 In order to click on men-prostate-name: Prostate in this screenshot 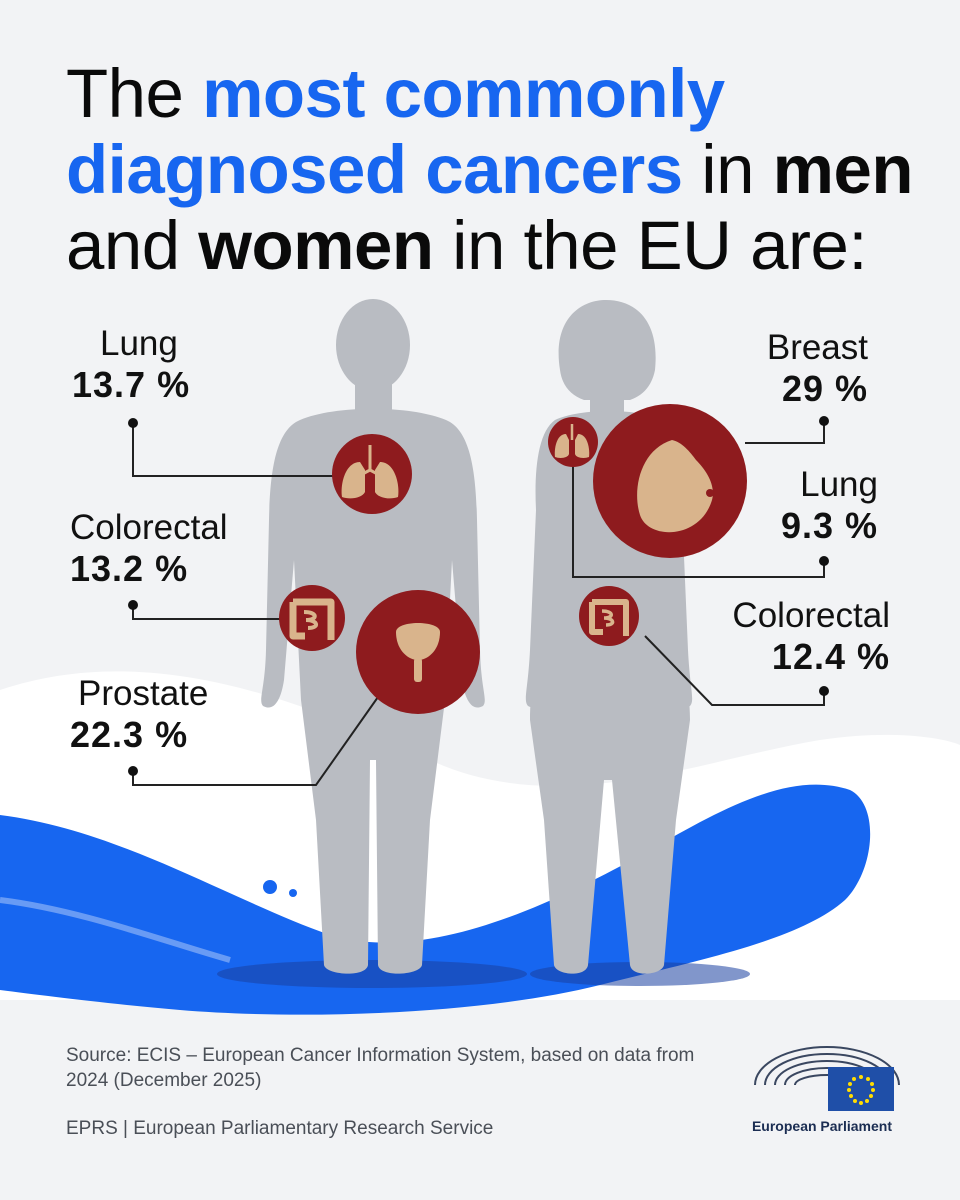, I will do `click(143, 693)`.